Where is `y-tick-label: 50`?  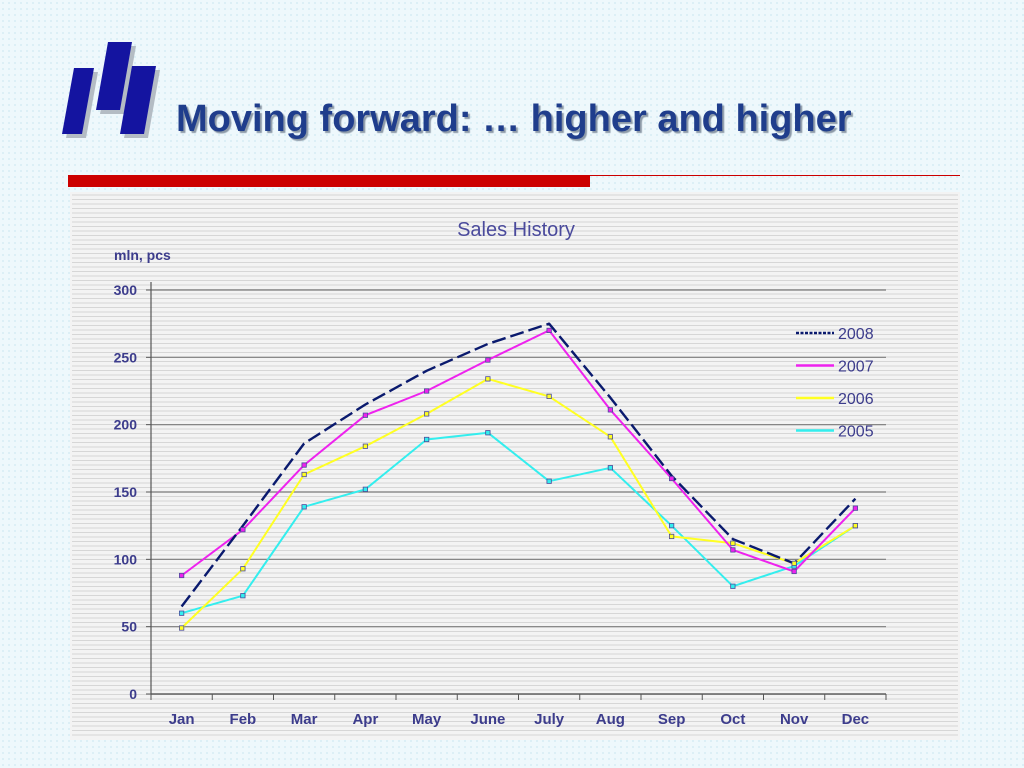
y-tick-label: 50 is located at coordinates (129, 627).